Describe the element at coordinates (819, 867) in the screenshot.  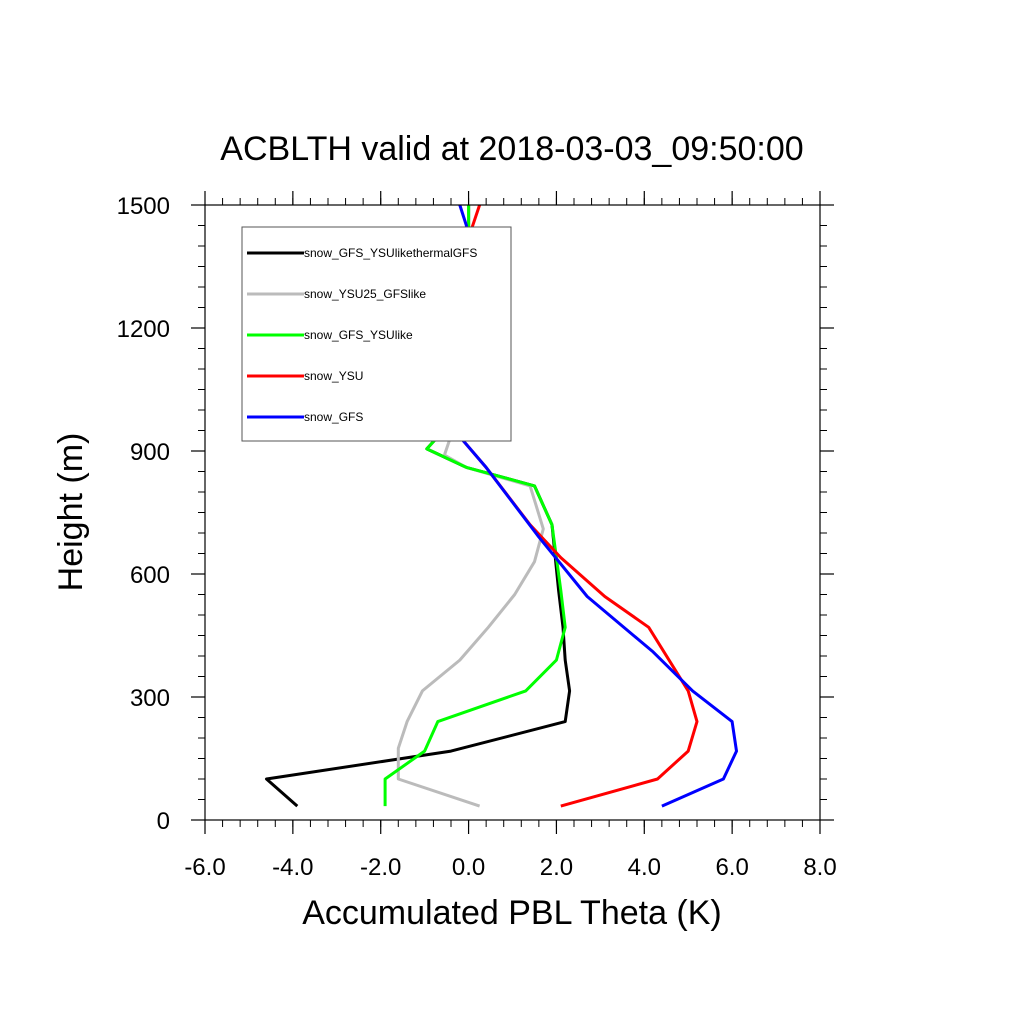
I see `x-tick-label: 8.0` at that location.